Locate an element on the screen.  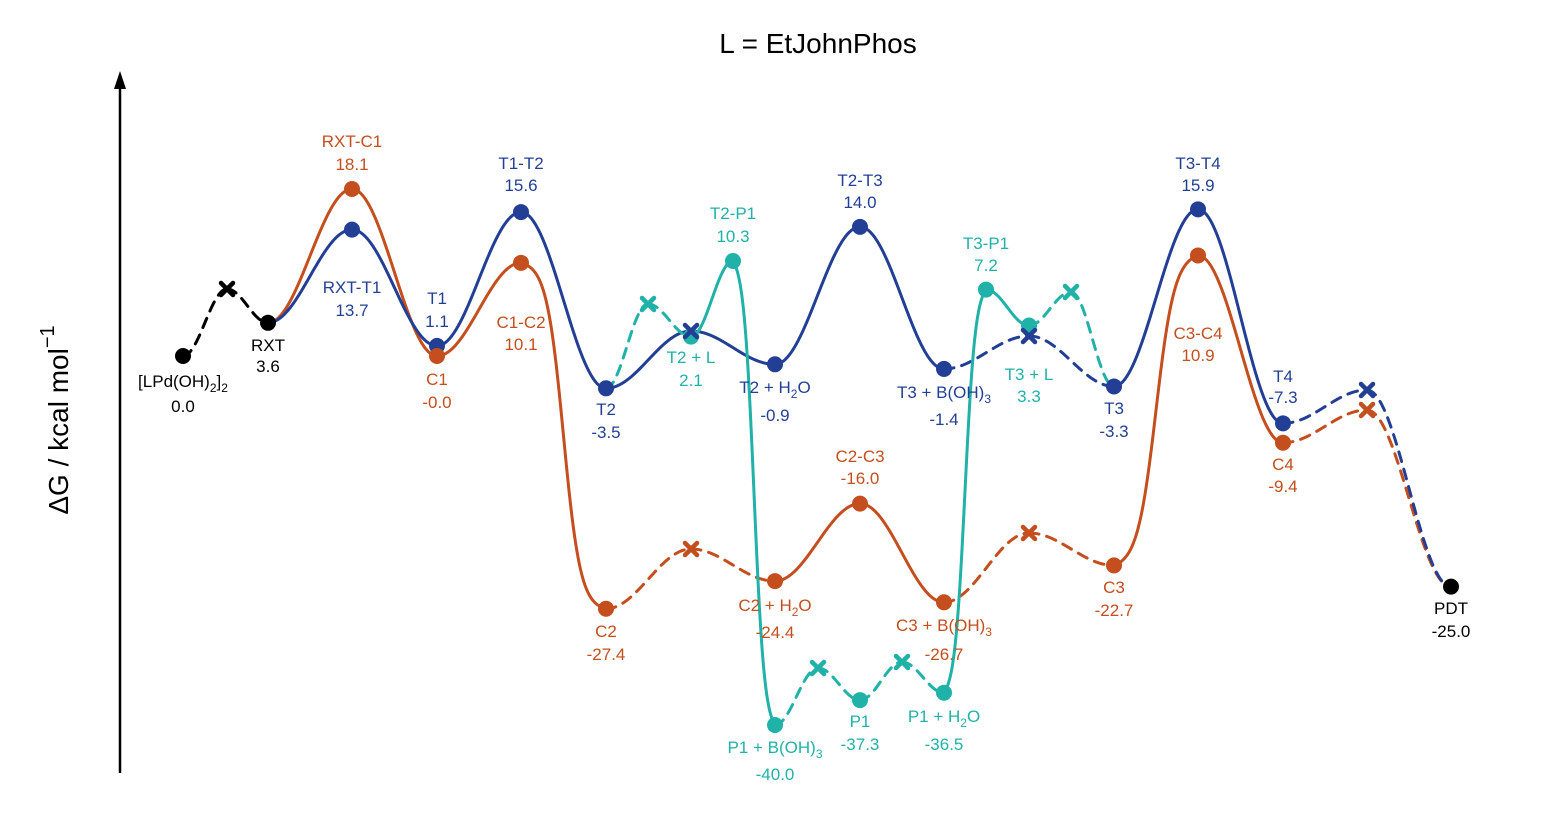
marker-x-t2-l is located at coordinates (648, 304).